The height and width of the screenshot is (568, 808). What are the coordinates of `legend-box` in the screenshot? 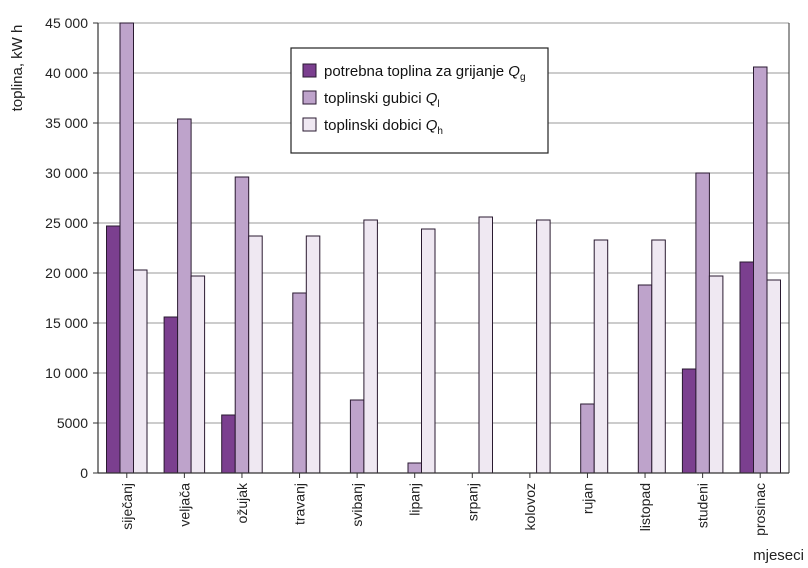 It's located at (419, 100).